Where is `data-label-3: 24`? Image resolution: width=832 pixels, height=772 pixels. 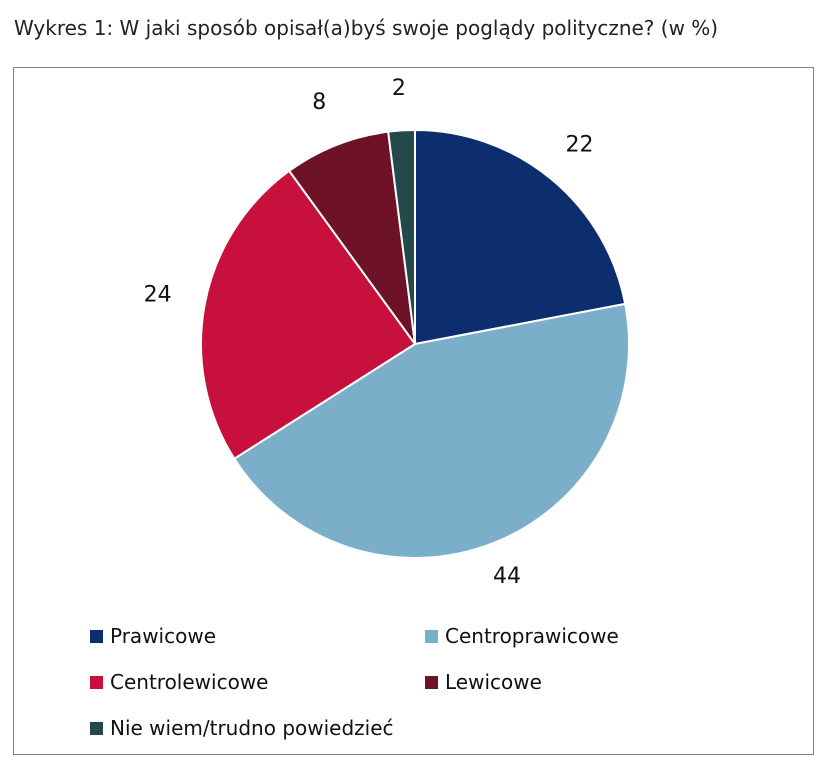
data-label-3: 24 is located at coordinates (158, 294).